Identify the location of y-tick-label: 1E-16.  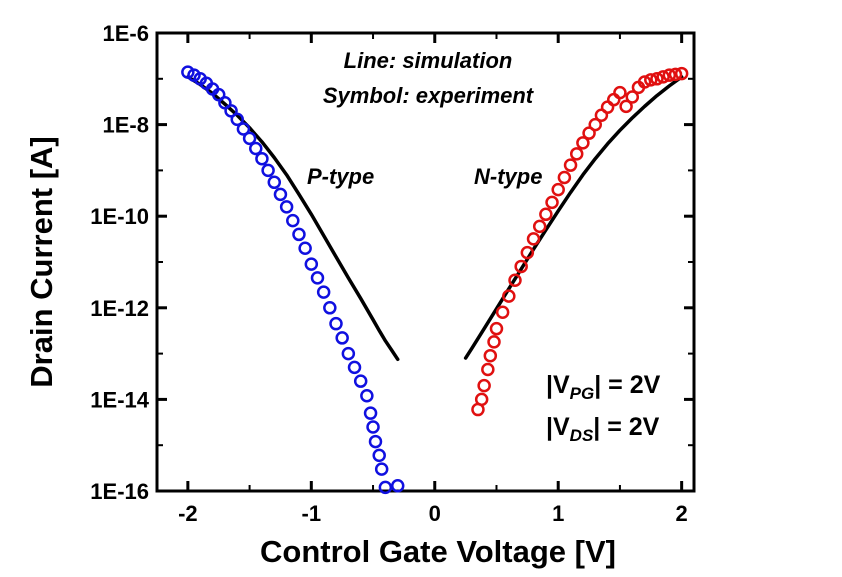
(119, 491).